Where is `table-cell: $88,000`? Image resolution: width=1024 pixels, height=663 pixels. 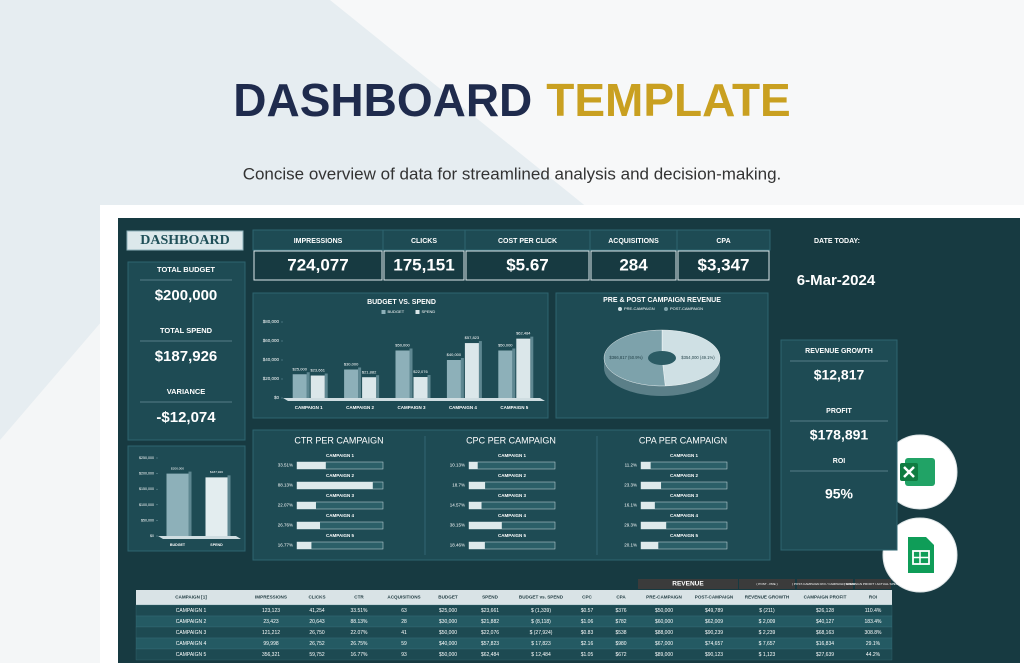 table-cell: $88,000 is located at coordinates (664, 633).